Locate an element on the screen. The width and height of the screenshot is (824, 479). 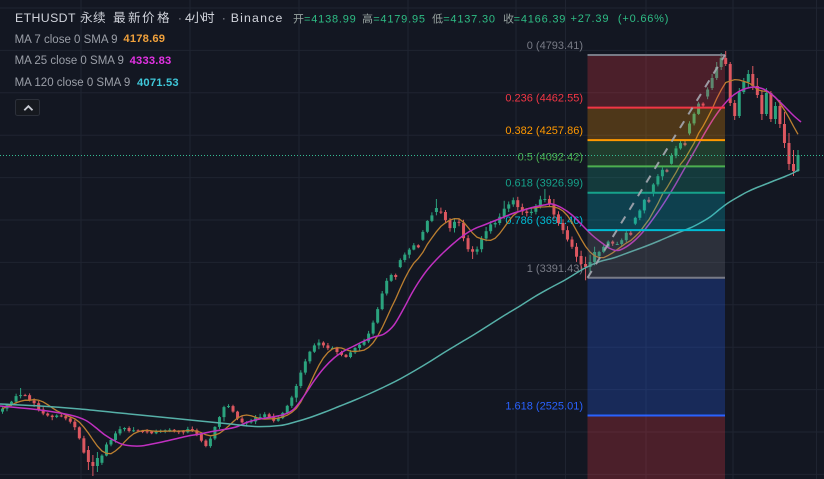
svg-text: 0 (4793.41) is located at coordinates (555, 46).